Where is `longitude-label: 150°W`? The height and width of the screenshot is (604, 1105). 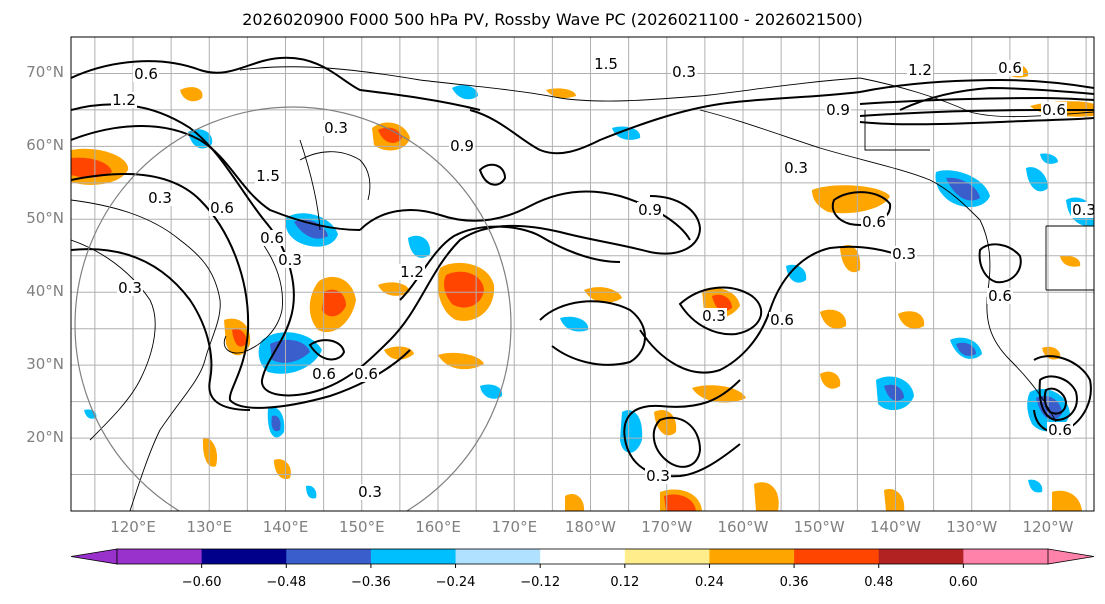
longitude-label: 150°W is located at coordinates (819, 527).